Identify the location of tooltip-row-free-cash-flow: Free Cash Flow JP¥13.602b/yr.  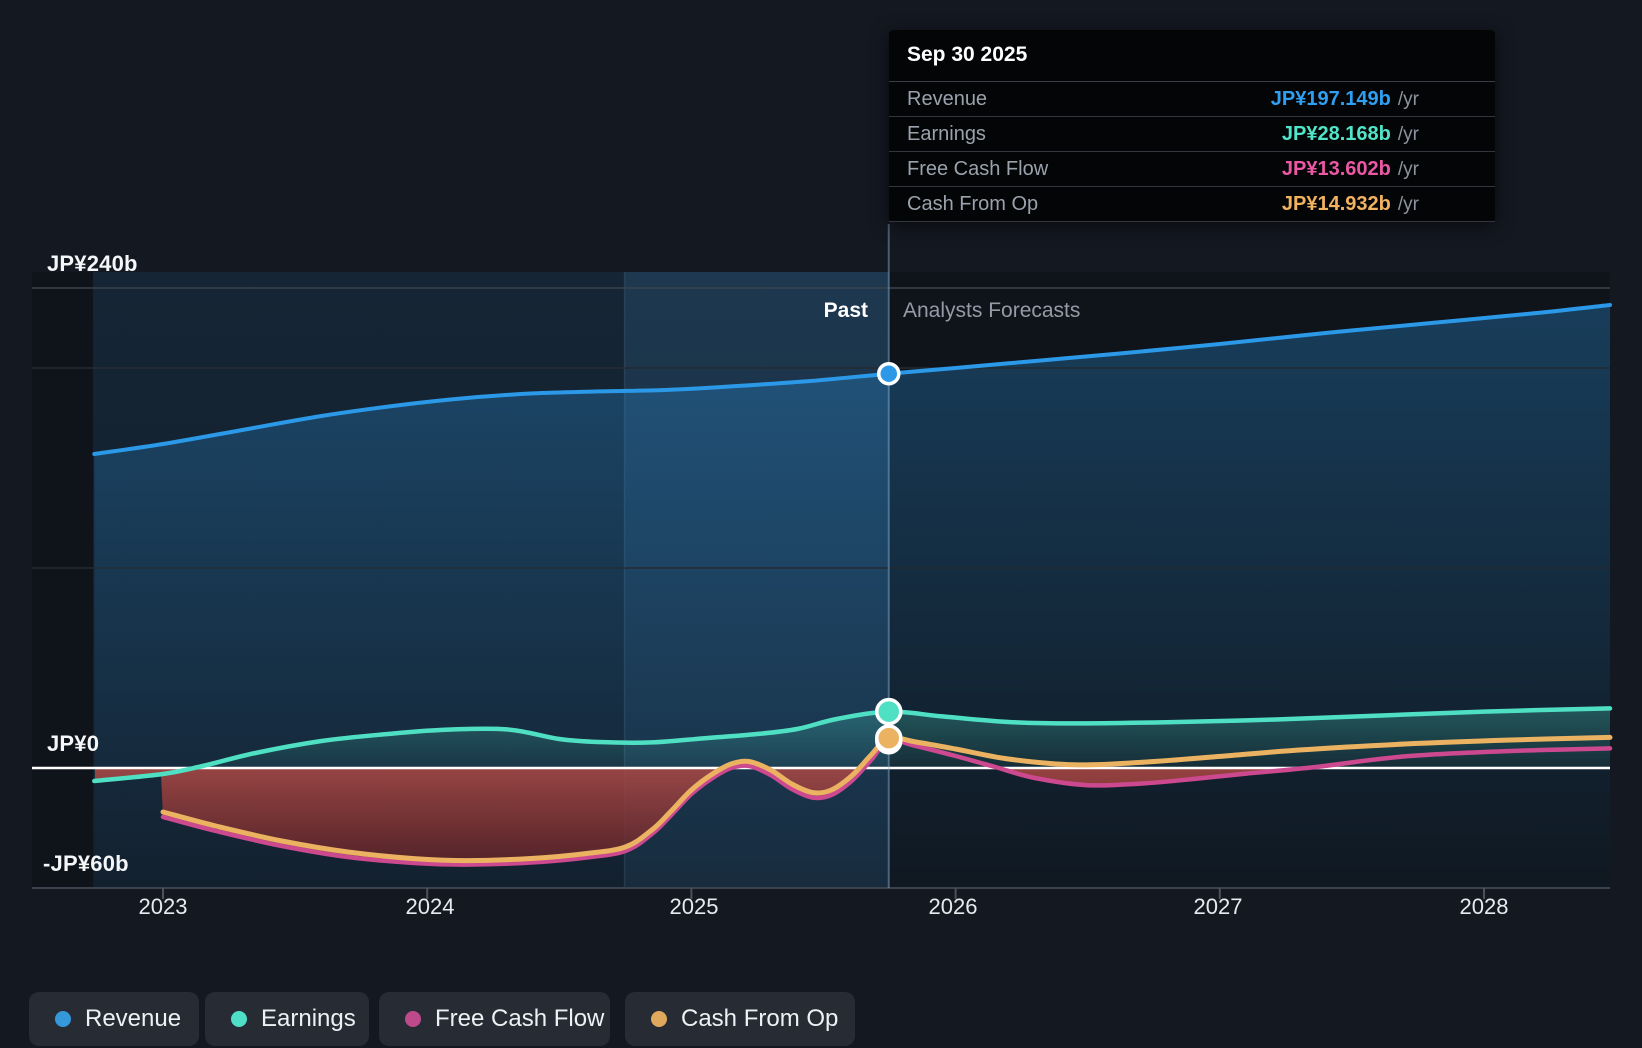
(1192, 169).